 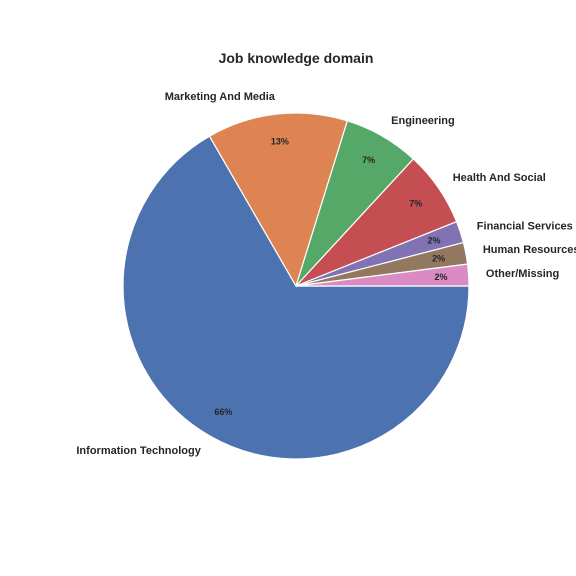 What do you see at coordinates (499, 178) in the screenshot?
I see `slice-label-health-and-social: Health And Social` at bounding box center [499, 178].